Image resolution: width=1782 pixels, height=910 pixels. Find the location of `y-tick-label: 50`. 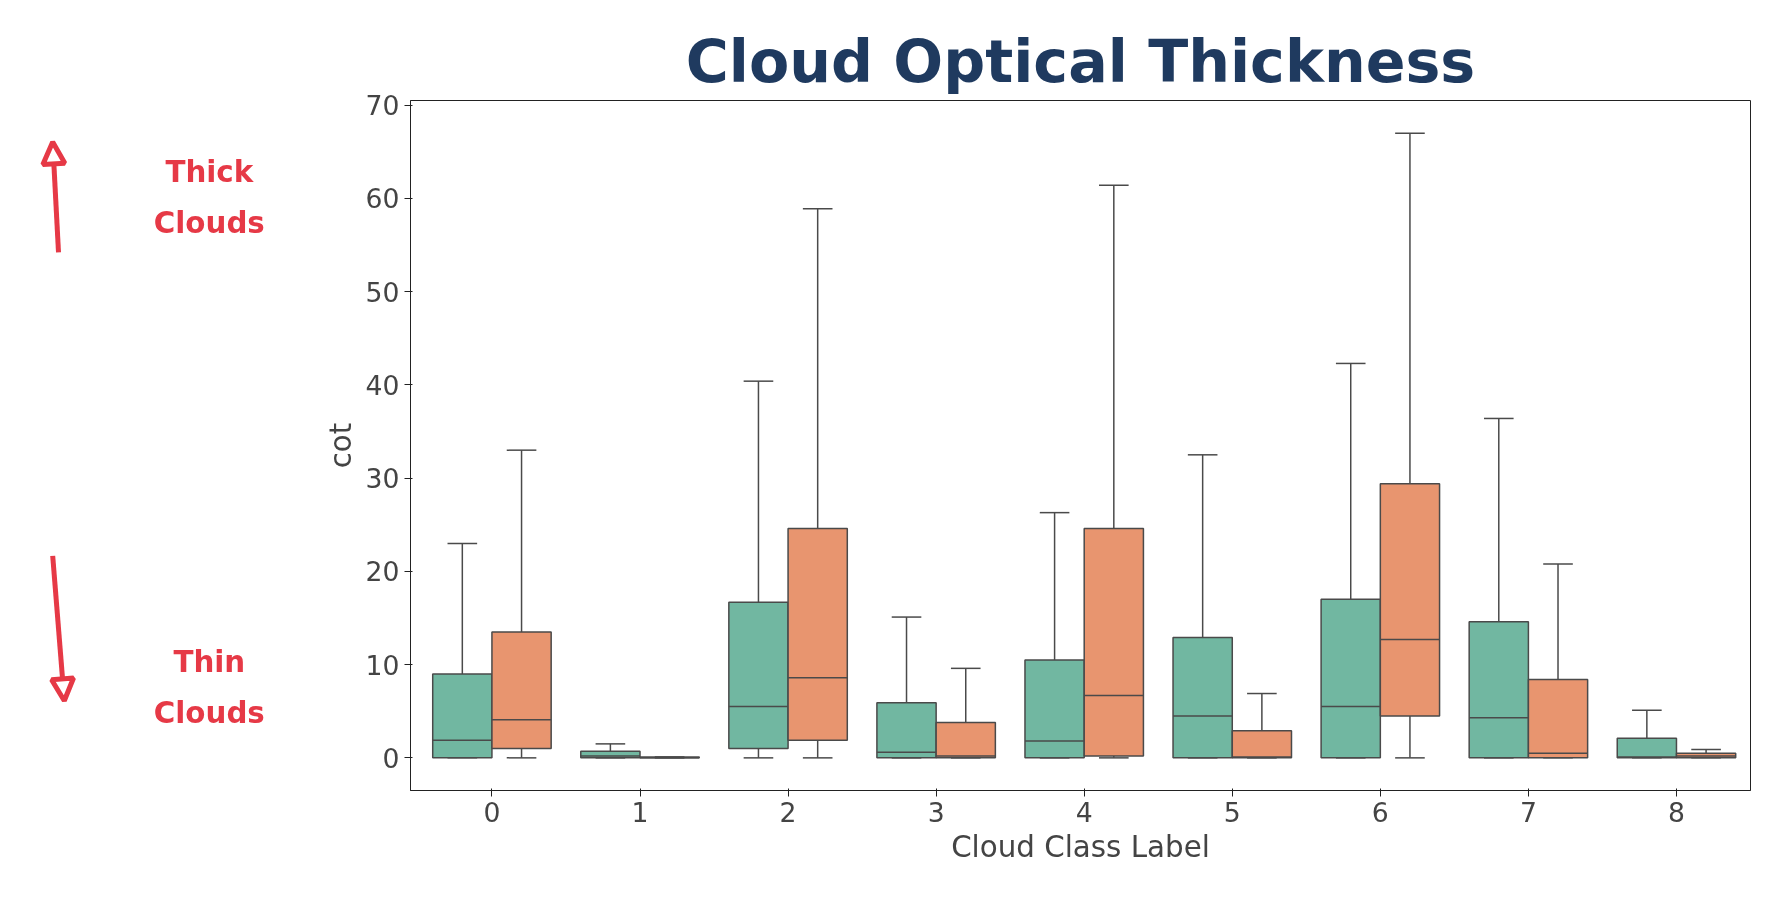

y-tick-label: 50 is located at coordinates (382, 292).